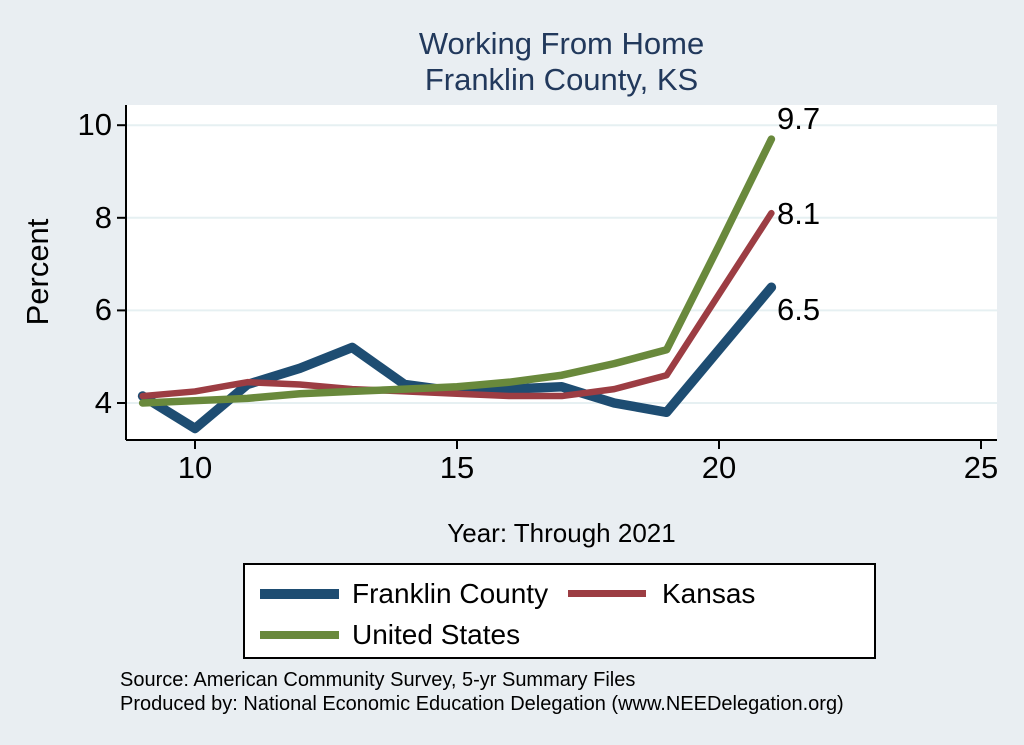 This screenshot has height=745, width=1024. I want to click on y-tick-label-4: 4, so click(103, 402).